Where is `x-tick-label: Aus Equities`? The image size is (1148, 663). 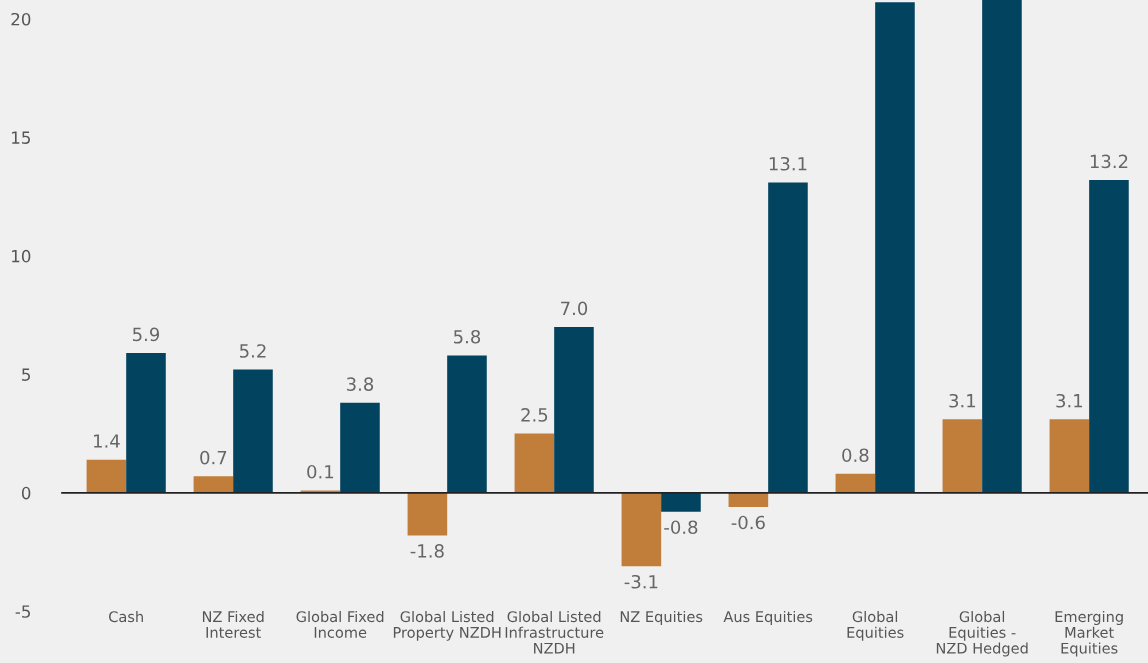
x-tick-label: Aus Equities is located at coordinates (768, 617).